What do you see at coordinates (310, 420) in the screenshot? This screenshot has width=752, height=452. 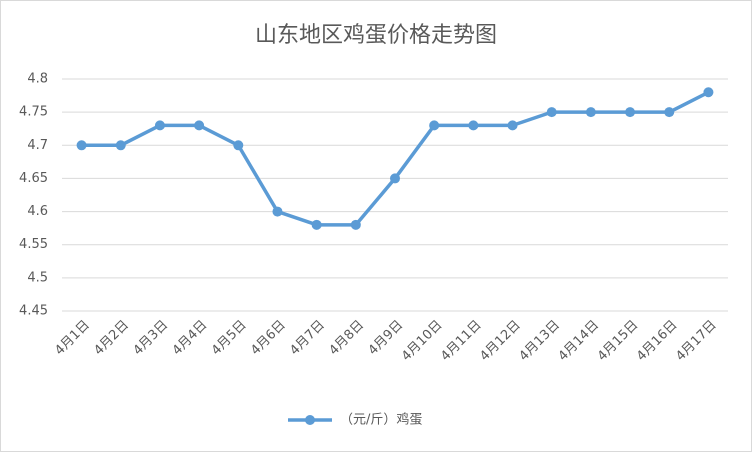 I see `legend-marker` at bounding box center [310, 420].